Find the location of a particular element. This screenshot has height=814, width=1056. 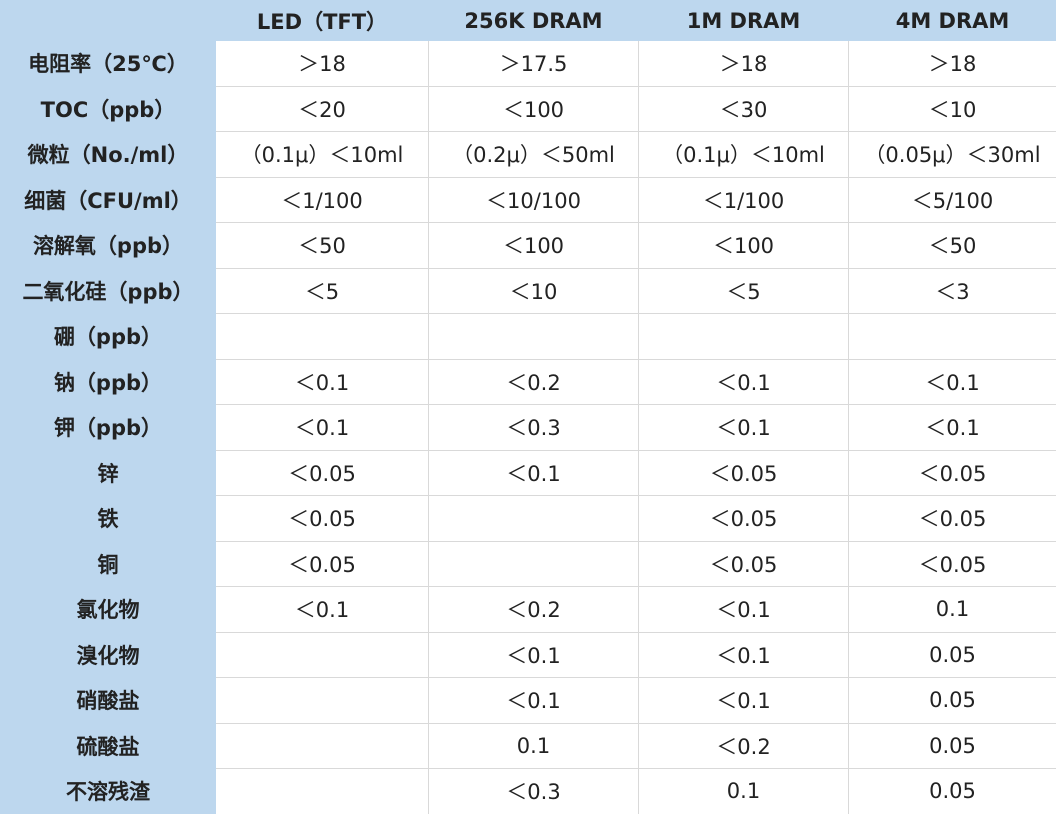

table-row: 电阻率（25℃） ＞18 ＞17.5 ＞18 ＞18 is located at coordinates (528, 63).